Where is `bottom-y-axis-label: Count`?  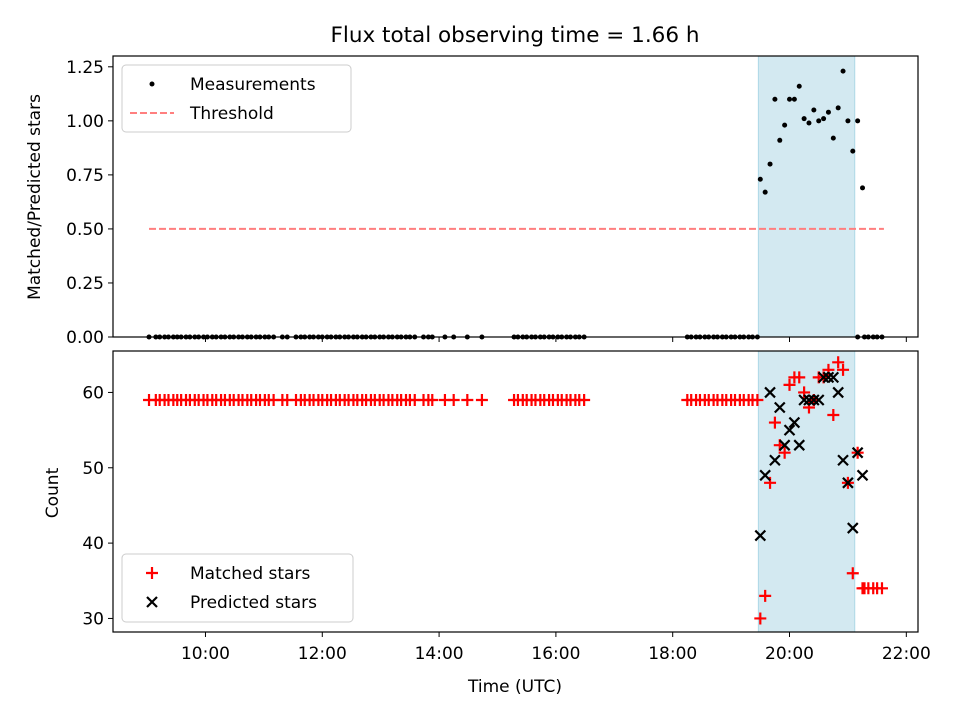 bottom-y-axis-label: Count is located at coordinates (53, 492).